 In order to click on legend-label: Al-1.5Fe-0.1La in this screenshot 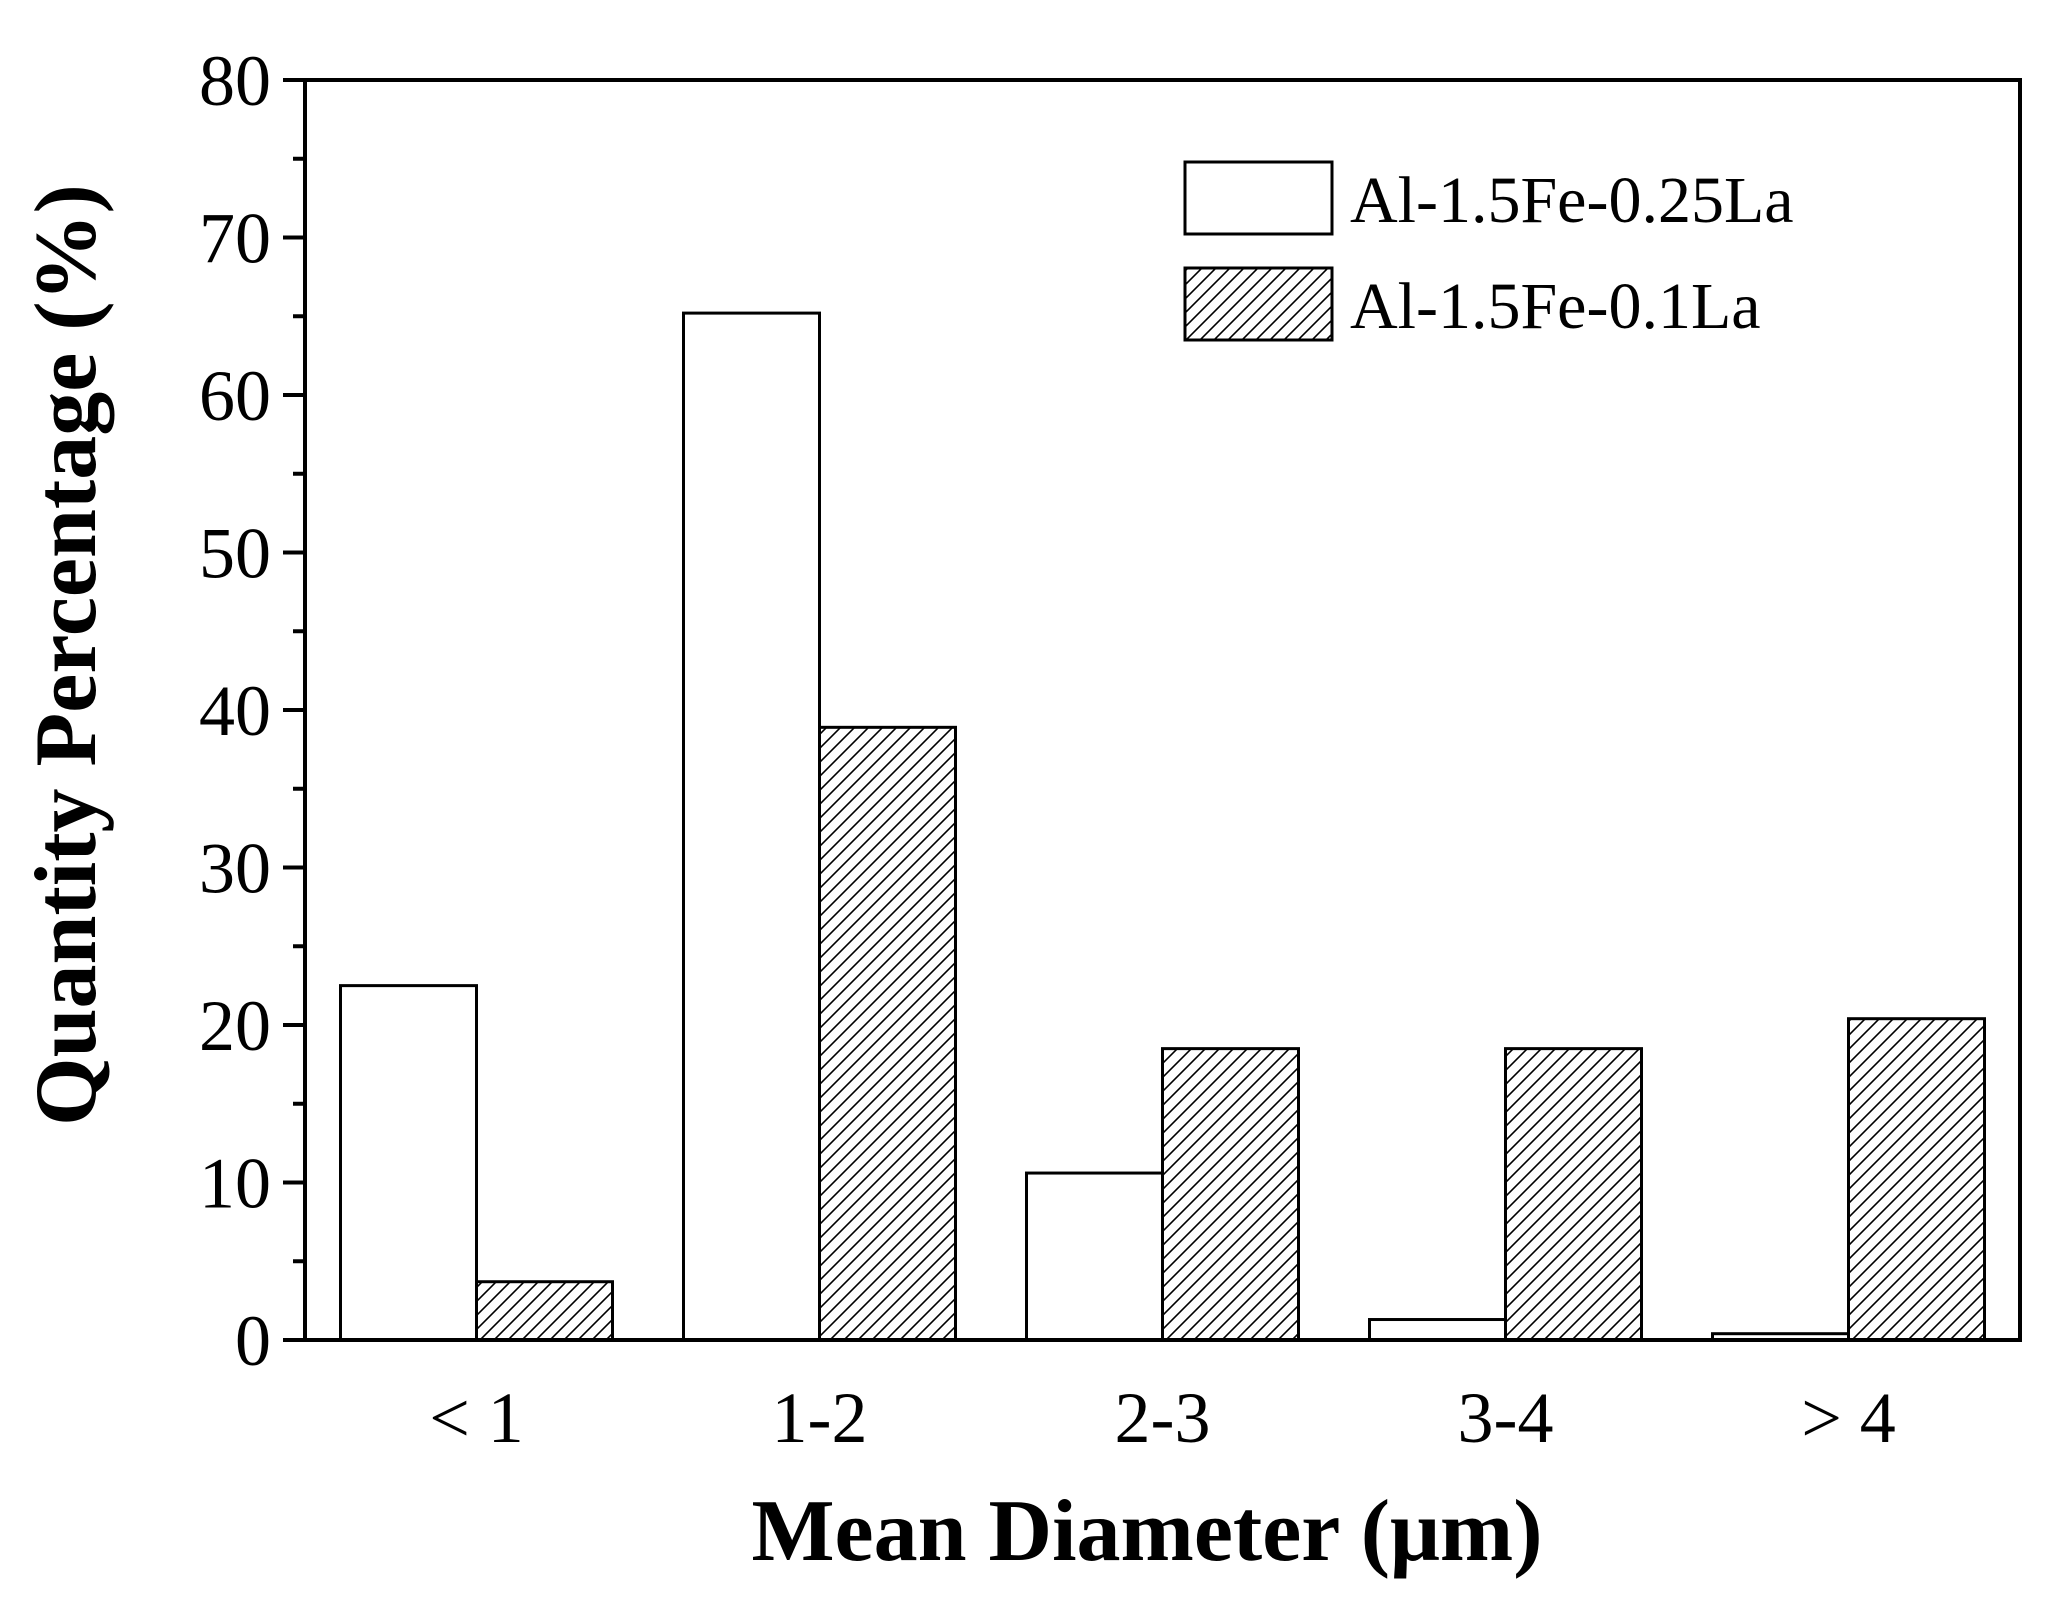, I will do `click(1555, 306)`.